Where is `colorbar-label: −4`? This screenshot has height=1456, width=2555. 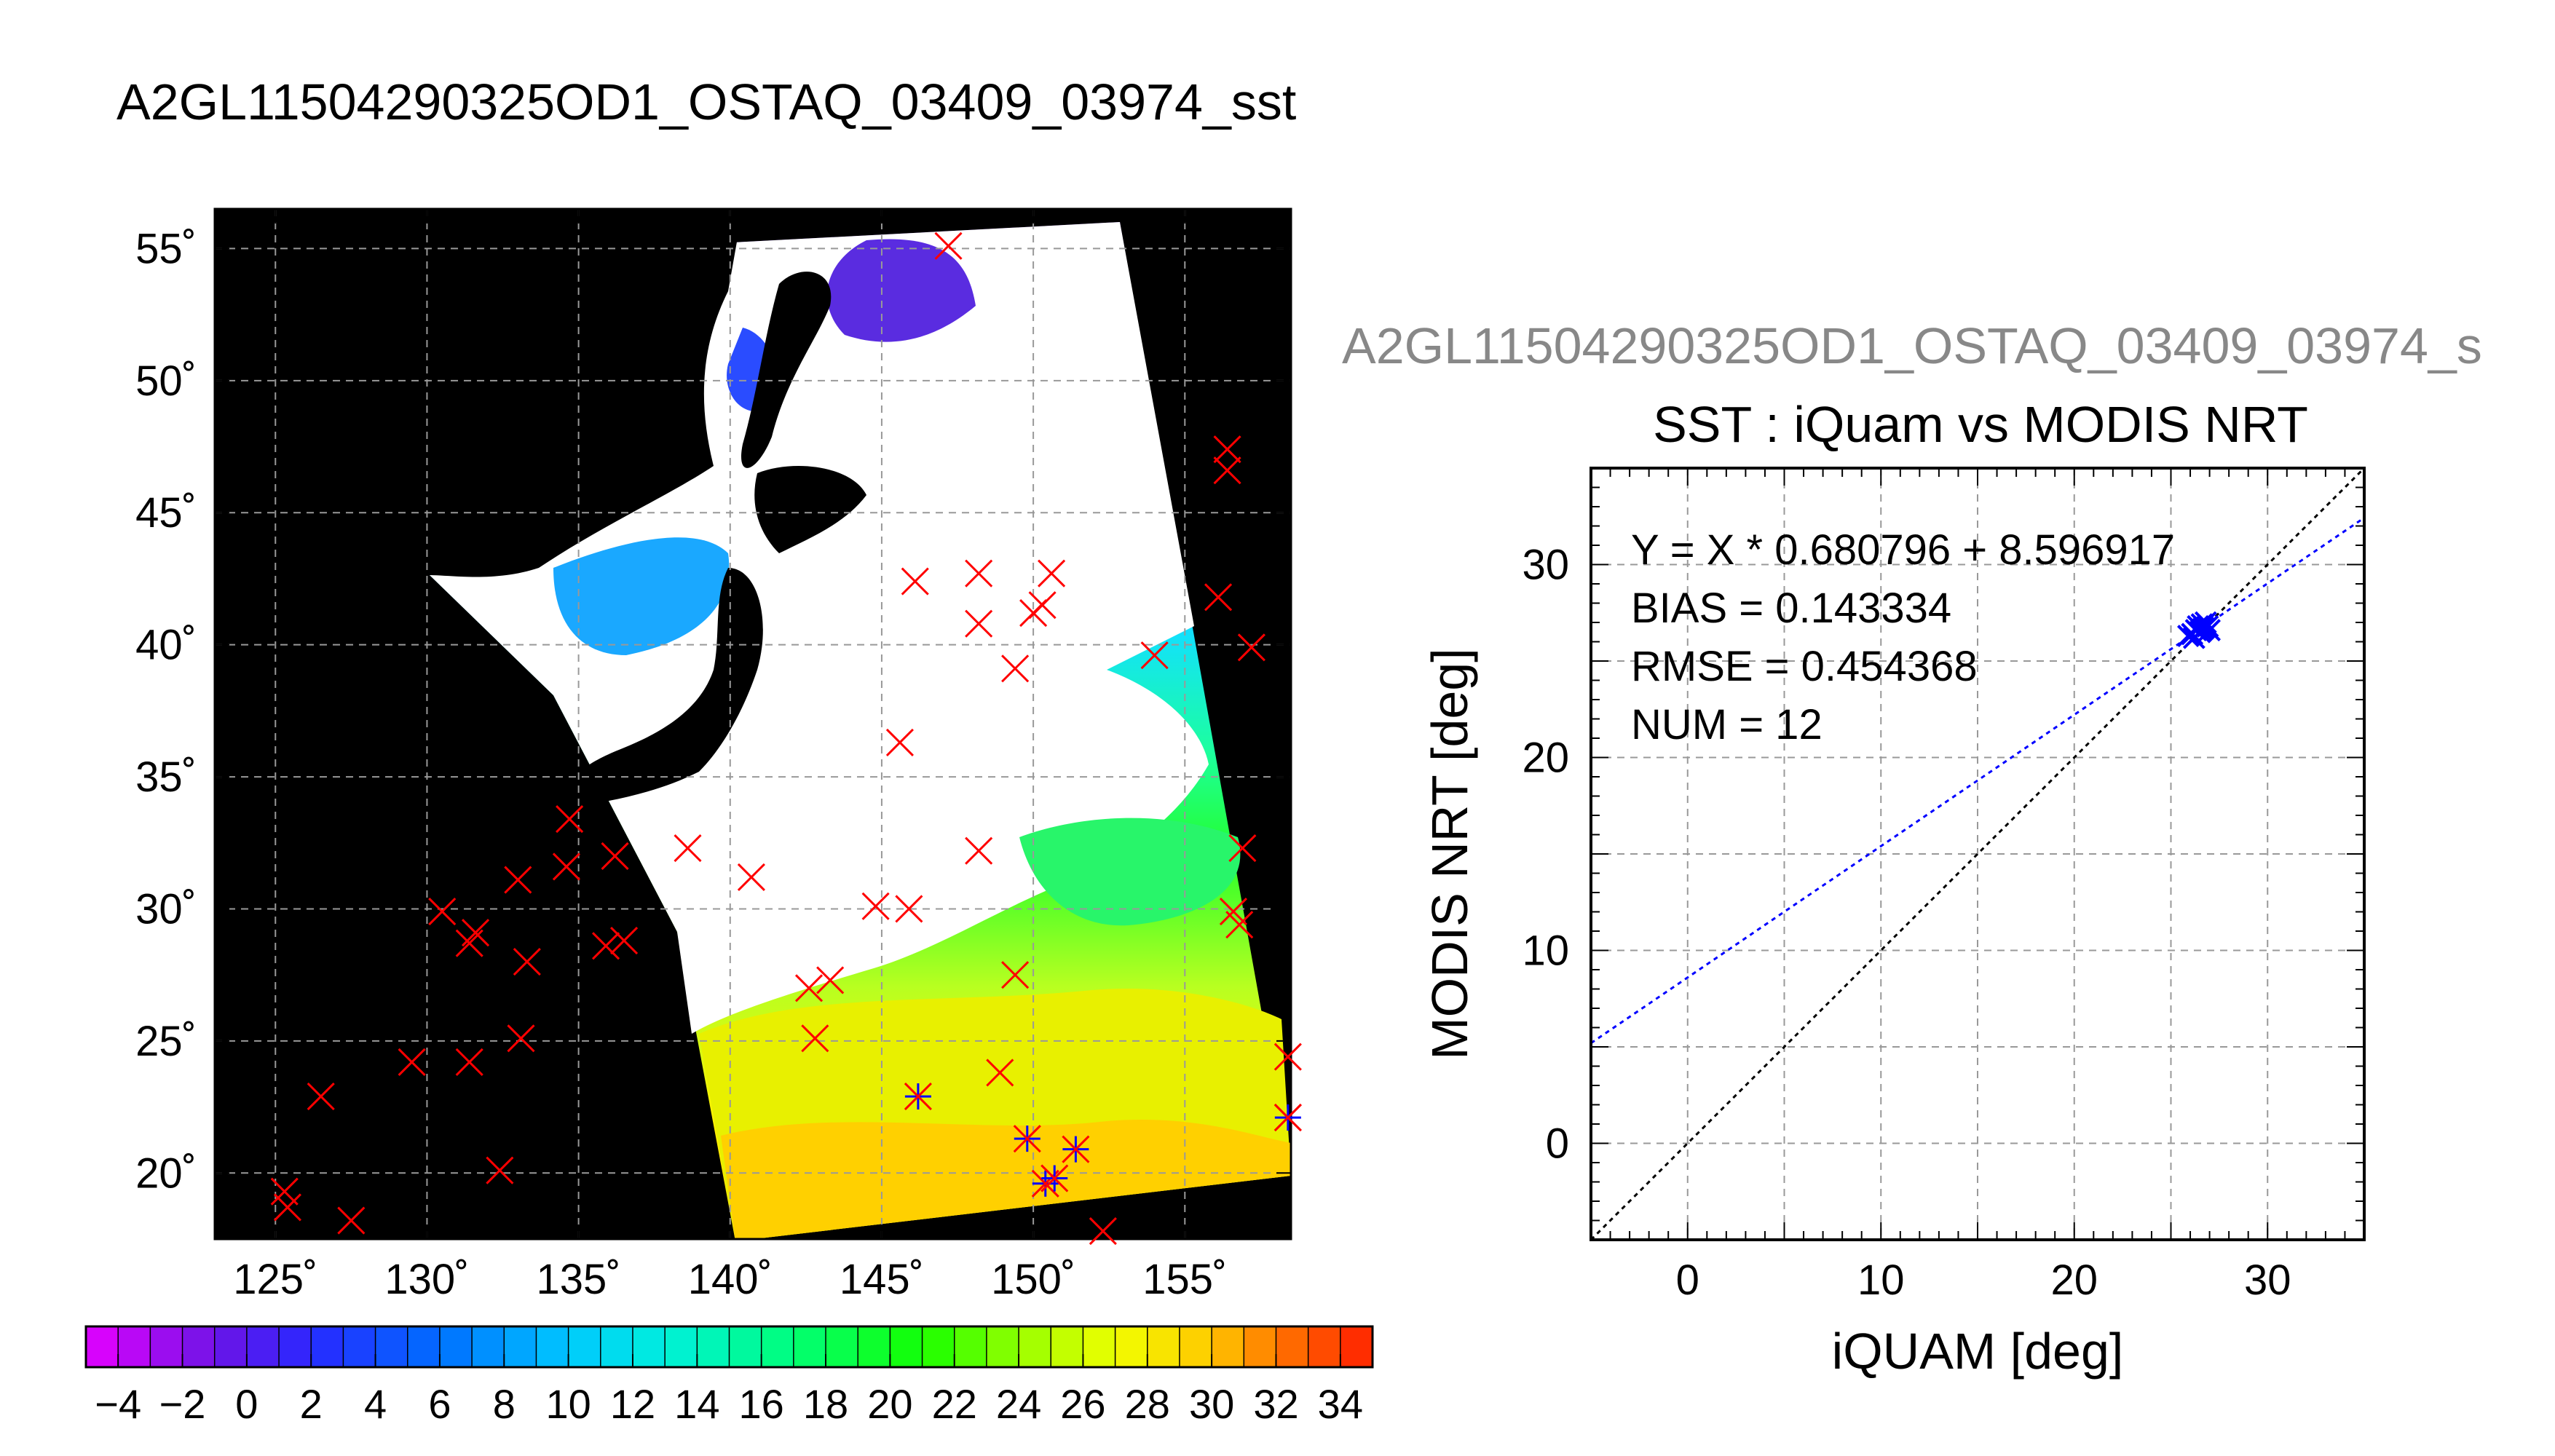
colorbar-label: −4 is located at coordinates (118, 1404).